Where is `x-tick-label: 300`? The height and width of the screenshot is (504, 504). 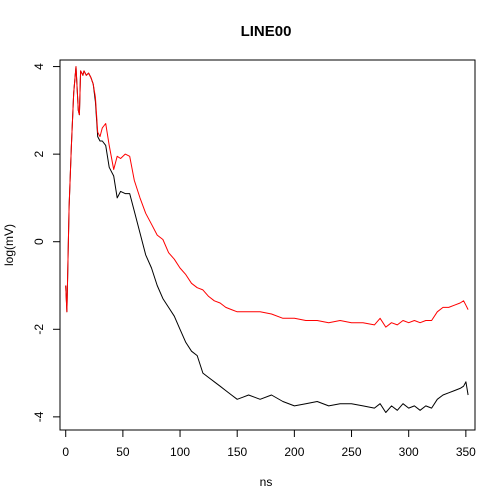
x-tick-label: 300 is located at coordinates (409, 452).